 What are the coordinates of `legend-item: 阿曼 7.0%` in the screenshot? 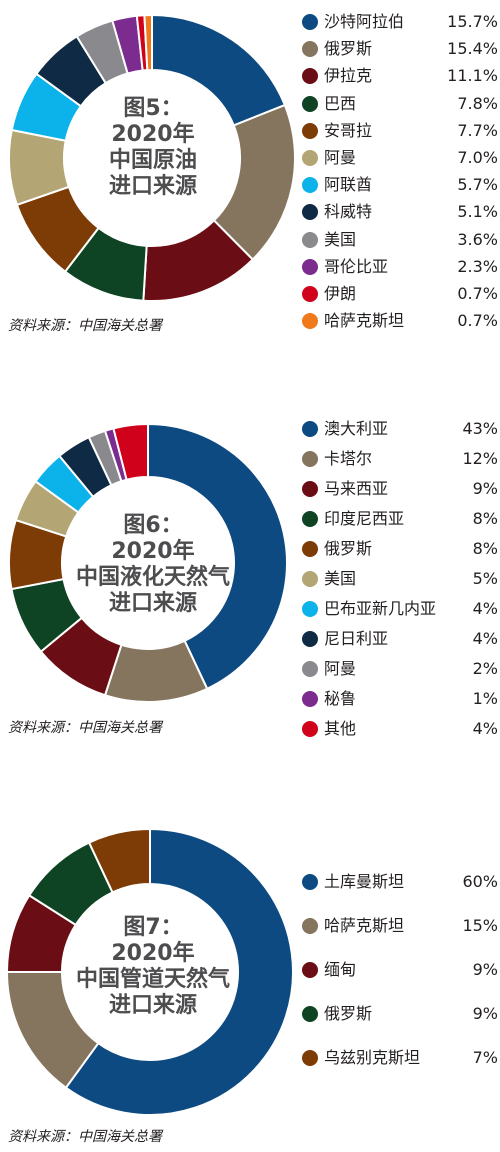 It's located at (399, 158).